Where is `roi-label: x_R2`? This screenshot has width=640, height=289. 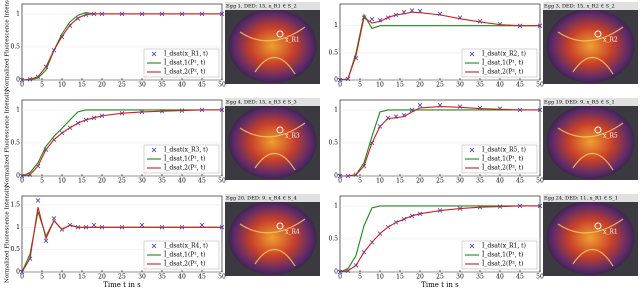
roi-label: x_R2 is located at coordinates (610, 40).